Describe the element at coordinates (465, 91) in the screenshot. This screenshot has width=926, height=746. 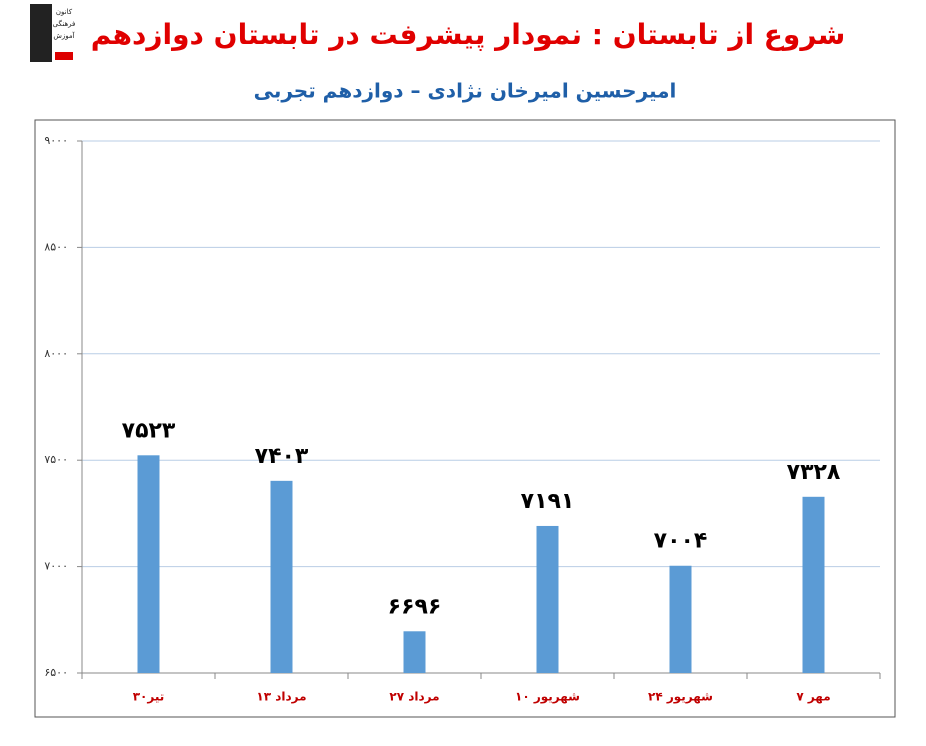
I see `chart-subtitle: امیرحسین امیرخان نژادی – دوازدهم تجربی` at that location.